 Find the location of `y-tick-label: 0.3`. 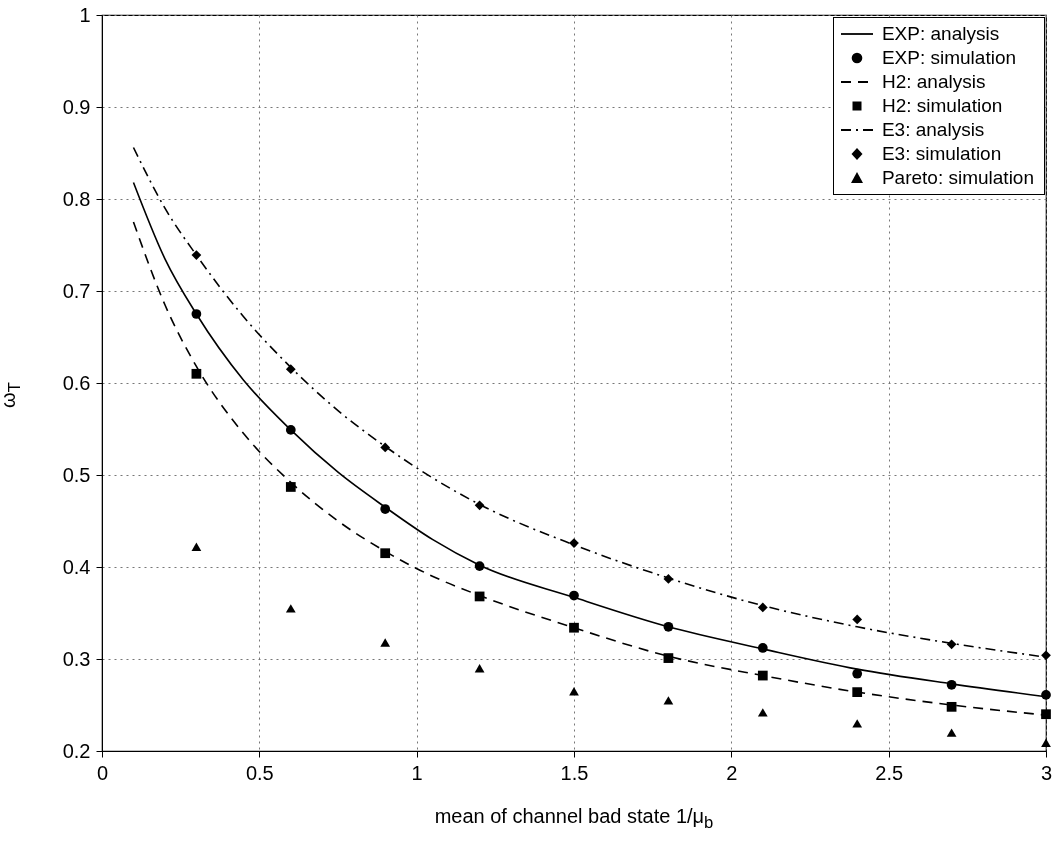

y-tick-label: 0.3 is located at coordinates (76, 658).